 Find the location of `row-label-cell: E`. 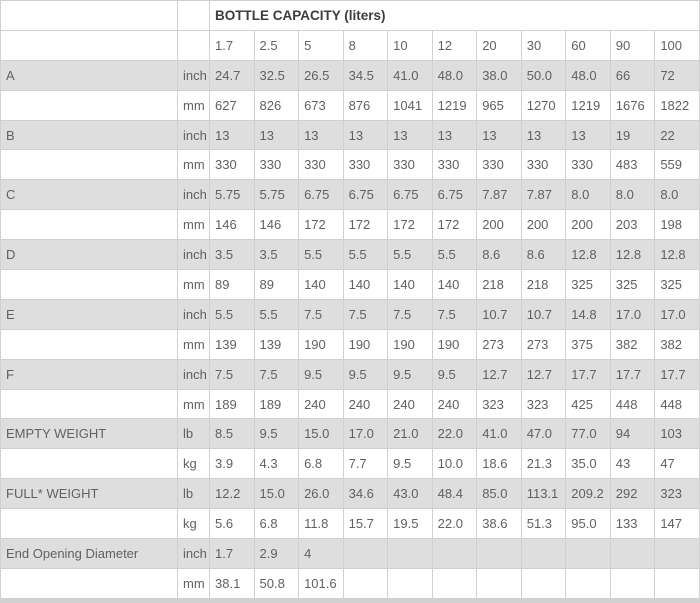

row-label-cell: E is located at coordinates (89, 314).